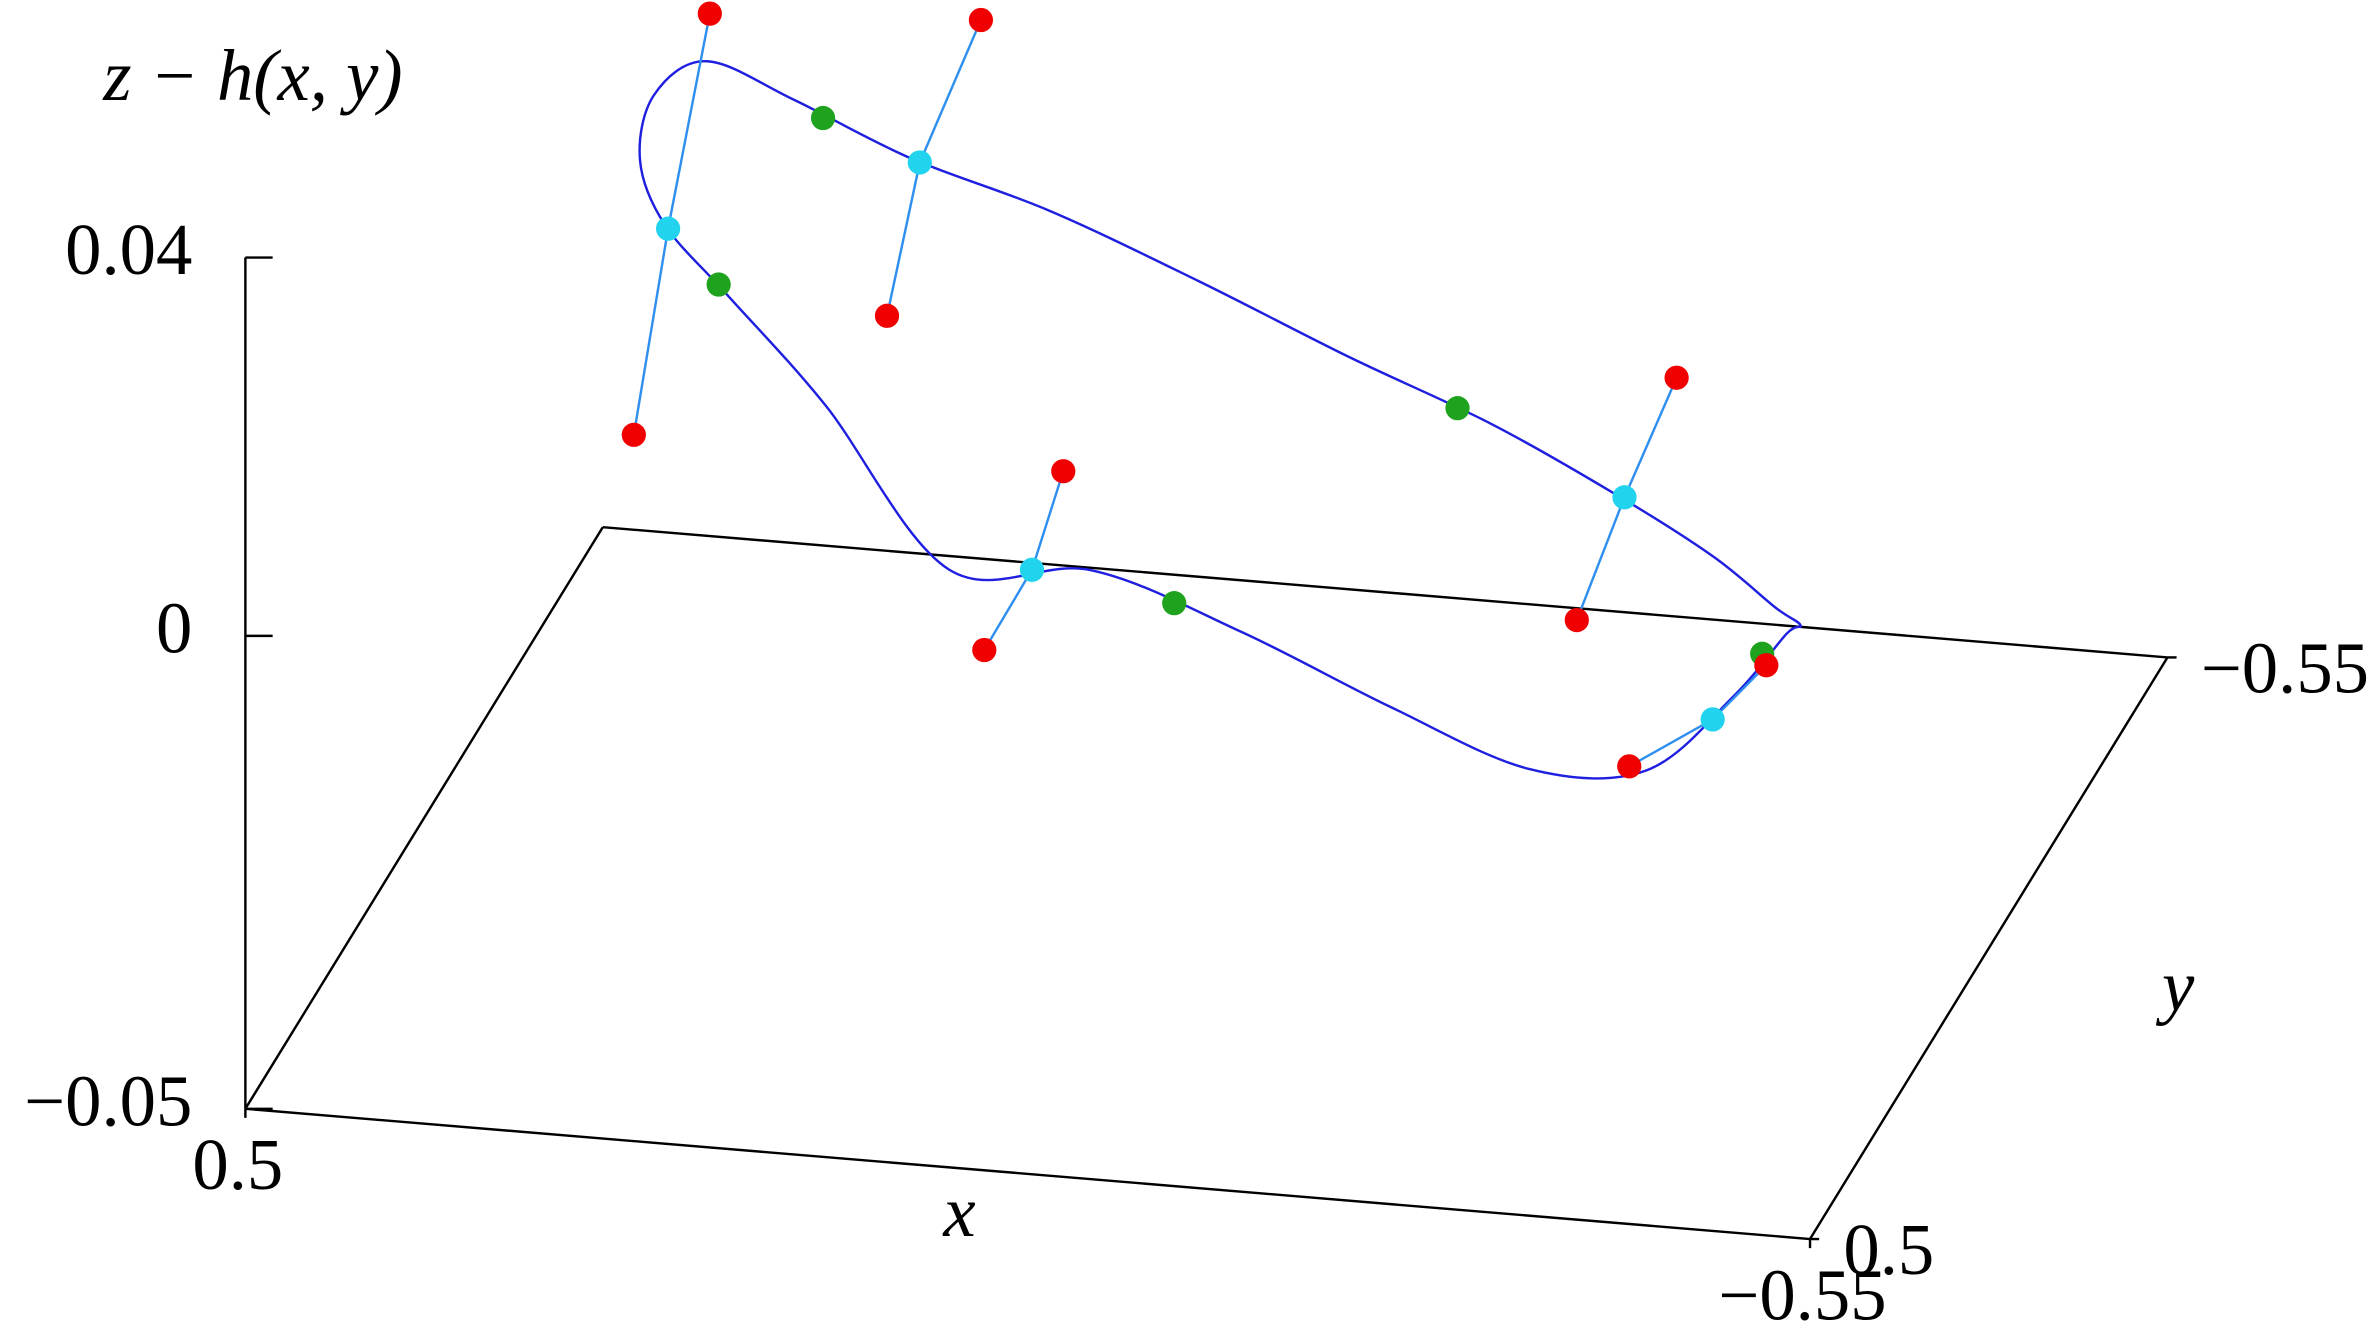 Image resolution: width=2375 pixels, height=1333 pixels. What do you see at coordinates (252, 75) in the screenshot?
I see `z-axis-label: z − h(x, y)` at bounding box center [252, 75].